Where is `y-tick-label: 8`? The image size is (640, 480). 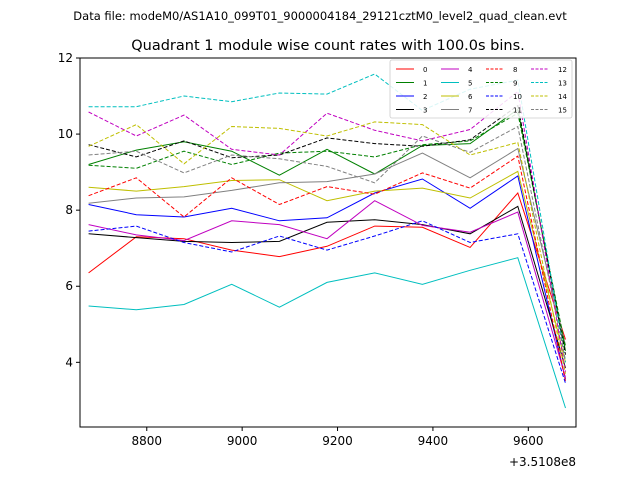 y-tick-label: 8 is located at coordinates (69, 210).